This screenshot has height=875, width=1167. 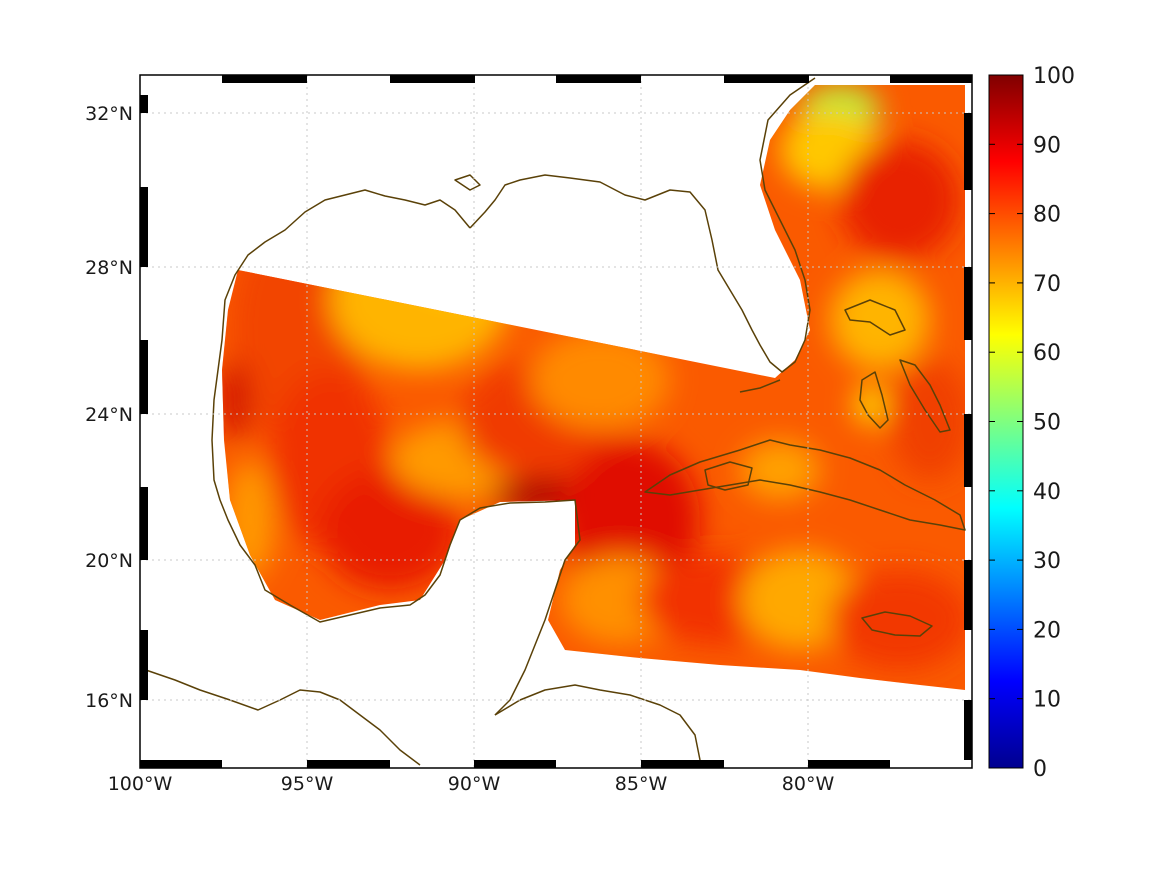 I want to click on x-tick-labels: 100°W 95°W 90°W 85°W 80°W, so click(x=471, y=784).